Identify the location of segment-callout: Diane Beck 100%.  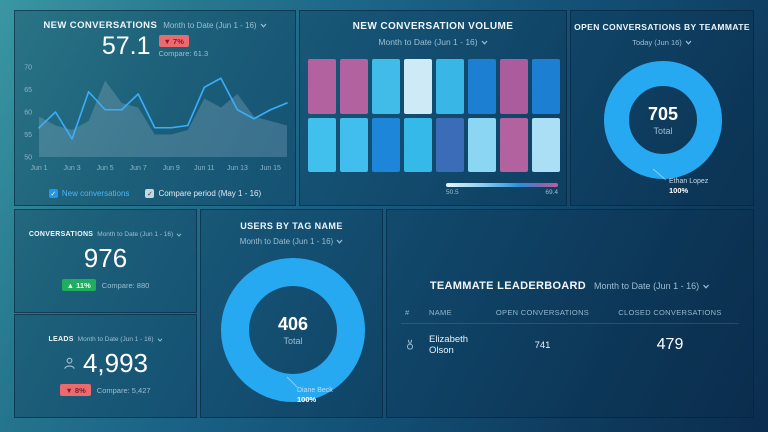
(315, 396).